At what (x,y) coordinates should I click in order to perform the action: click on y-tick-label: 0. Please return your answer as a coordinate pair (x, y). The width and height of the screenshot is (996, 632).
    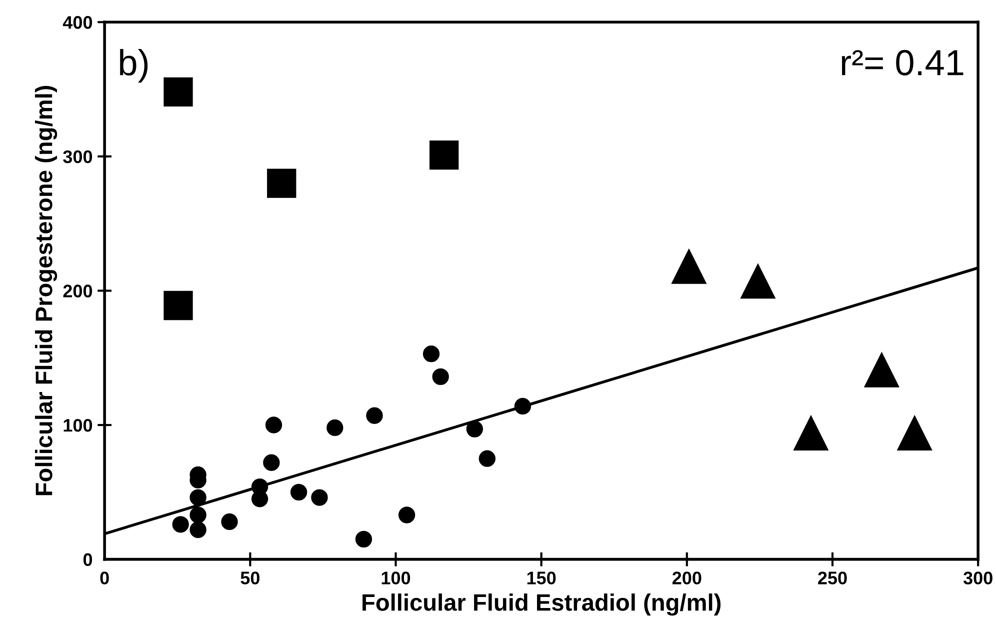
    Looking at the image, I should click on (87, 559).